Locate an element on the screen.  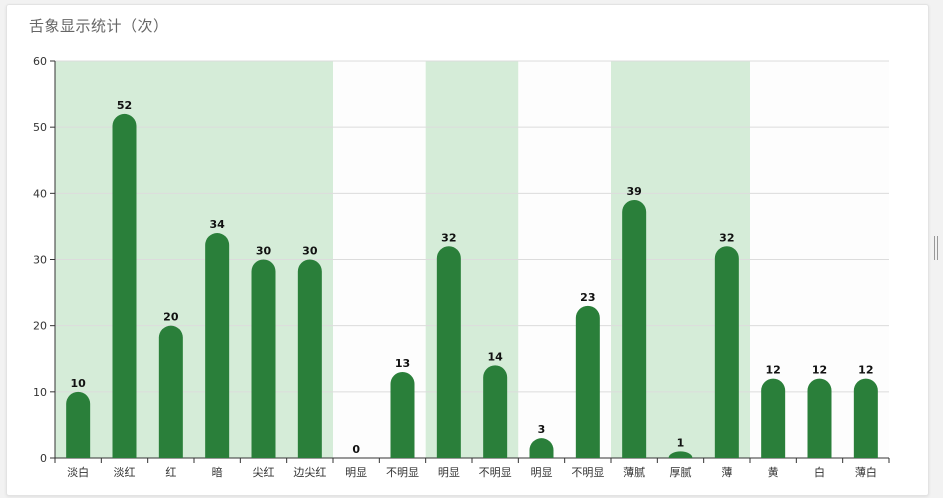
value-label-3: 34 is located at coordinates (218, 224).